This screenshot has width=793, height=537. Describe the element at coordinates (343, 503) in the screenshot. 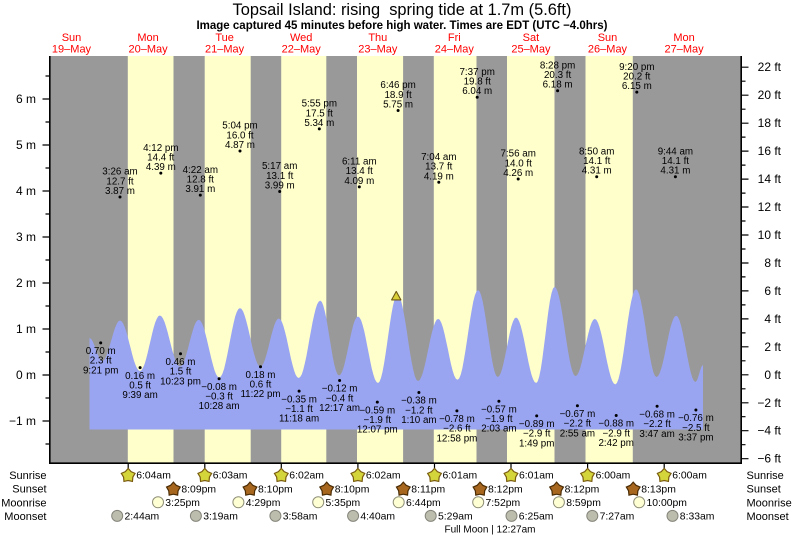

I see `svg-text: 5:35pm` at that location.